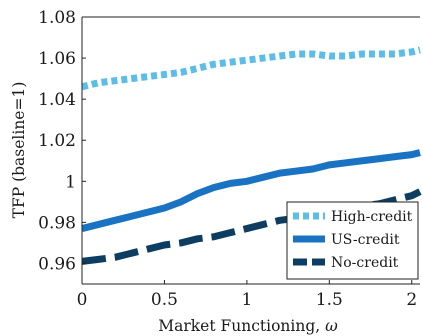 This screenshot has width=423, height=336. Describe the element at coordinates (82, 300) in the screenshot. I see `x-tick-label: 0` at that location.